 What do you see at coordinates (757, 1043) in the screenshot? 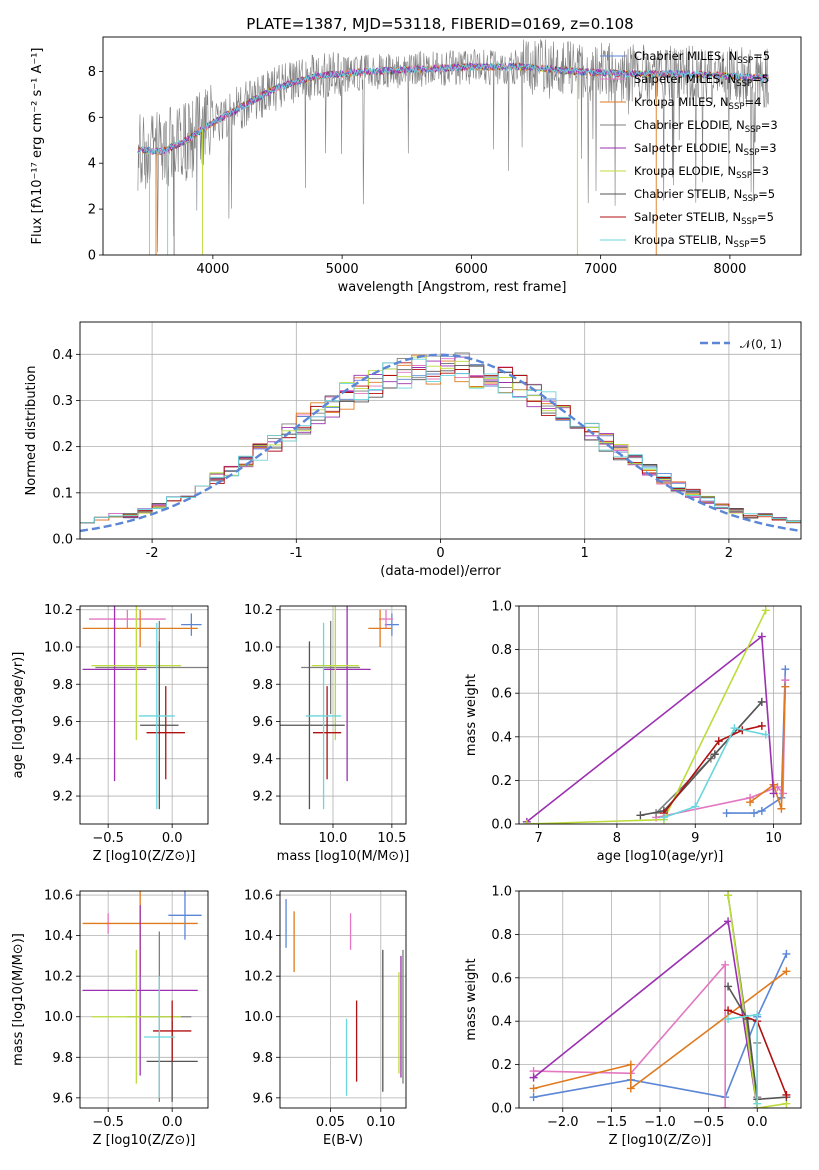
I see `series-chabrier-stelib` at bounding box center [757, 1043].